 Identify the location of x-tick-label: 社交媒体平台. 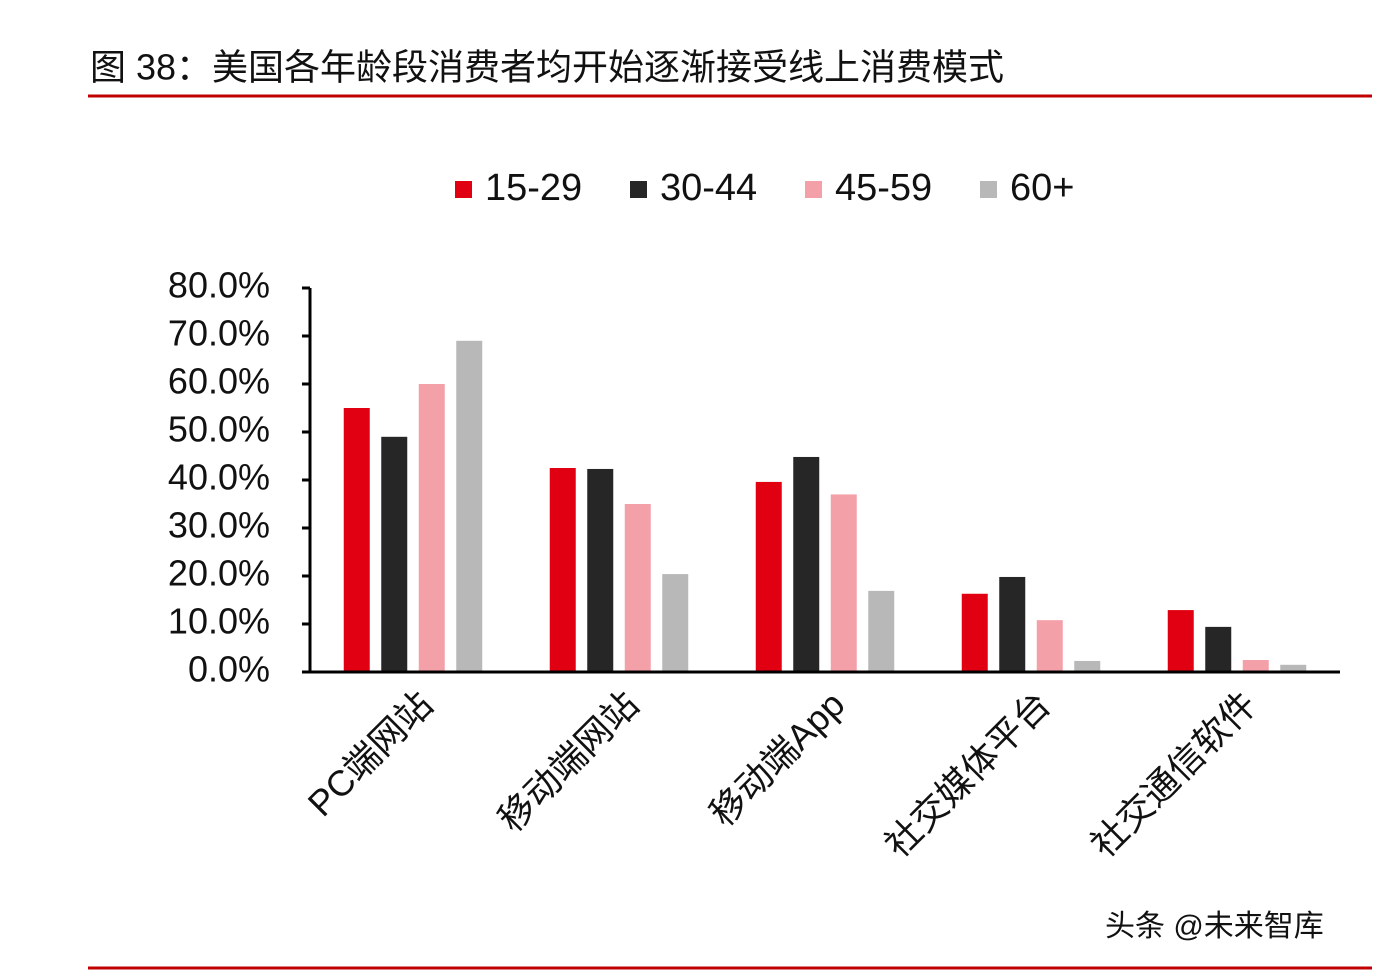
(968, 774).